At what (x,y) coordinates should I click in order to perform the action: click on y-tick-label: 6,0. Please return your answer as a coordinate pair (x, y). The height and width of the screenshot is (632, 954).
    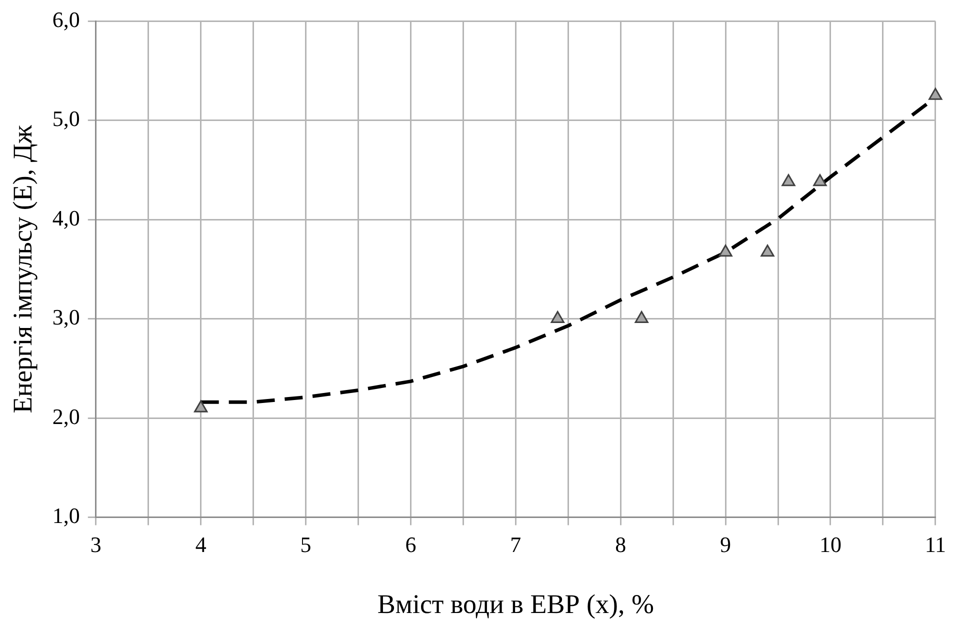
    Looking at the image, I should click on (66, 19).